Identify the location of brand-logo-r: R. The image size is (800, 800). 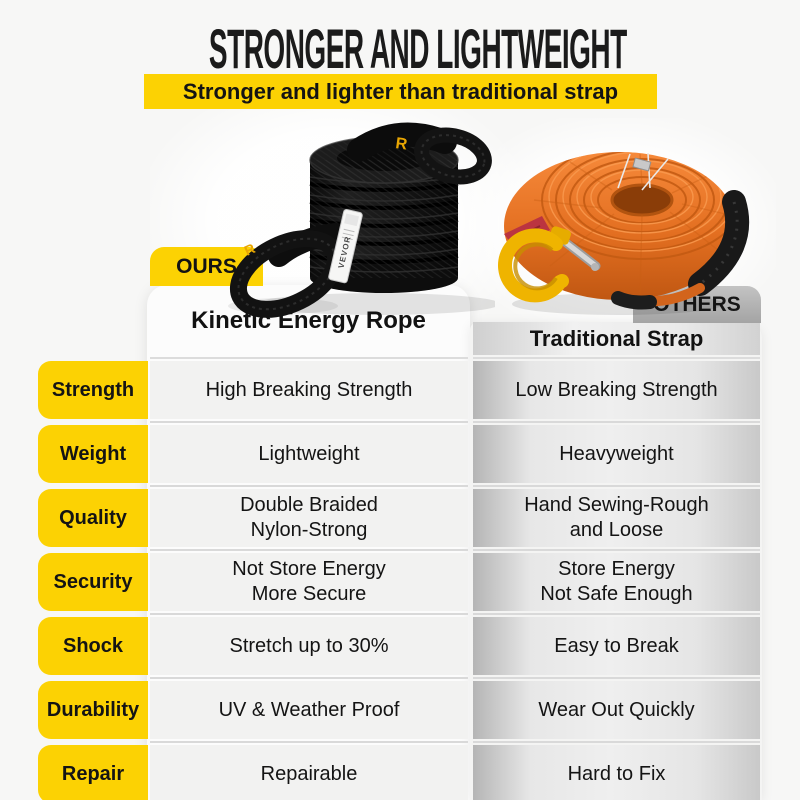
(401, 144).